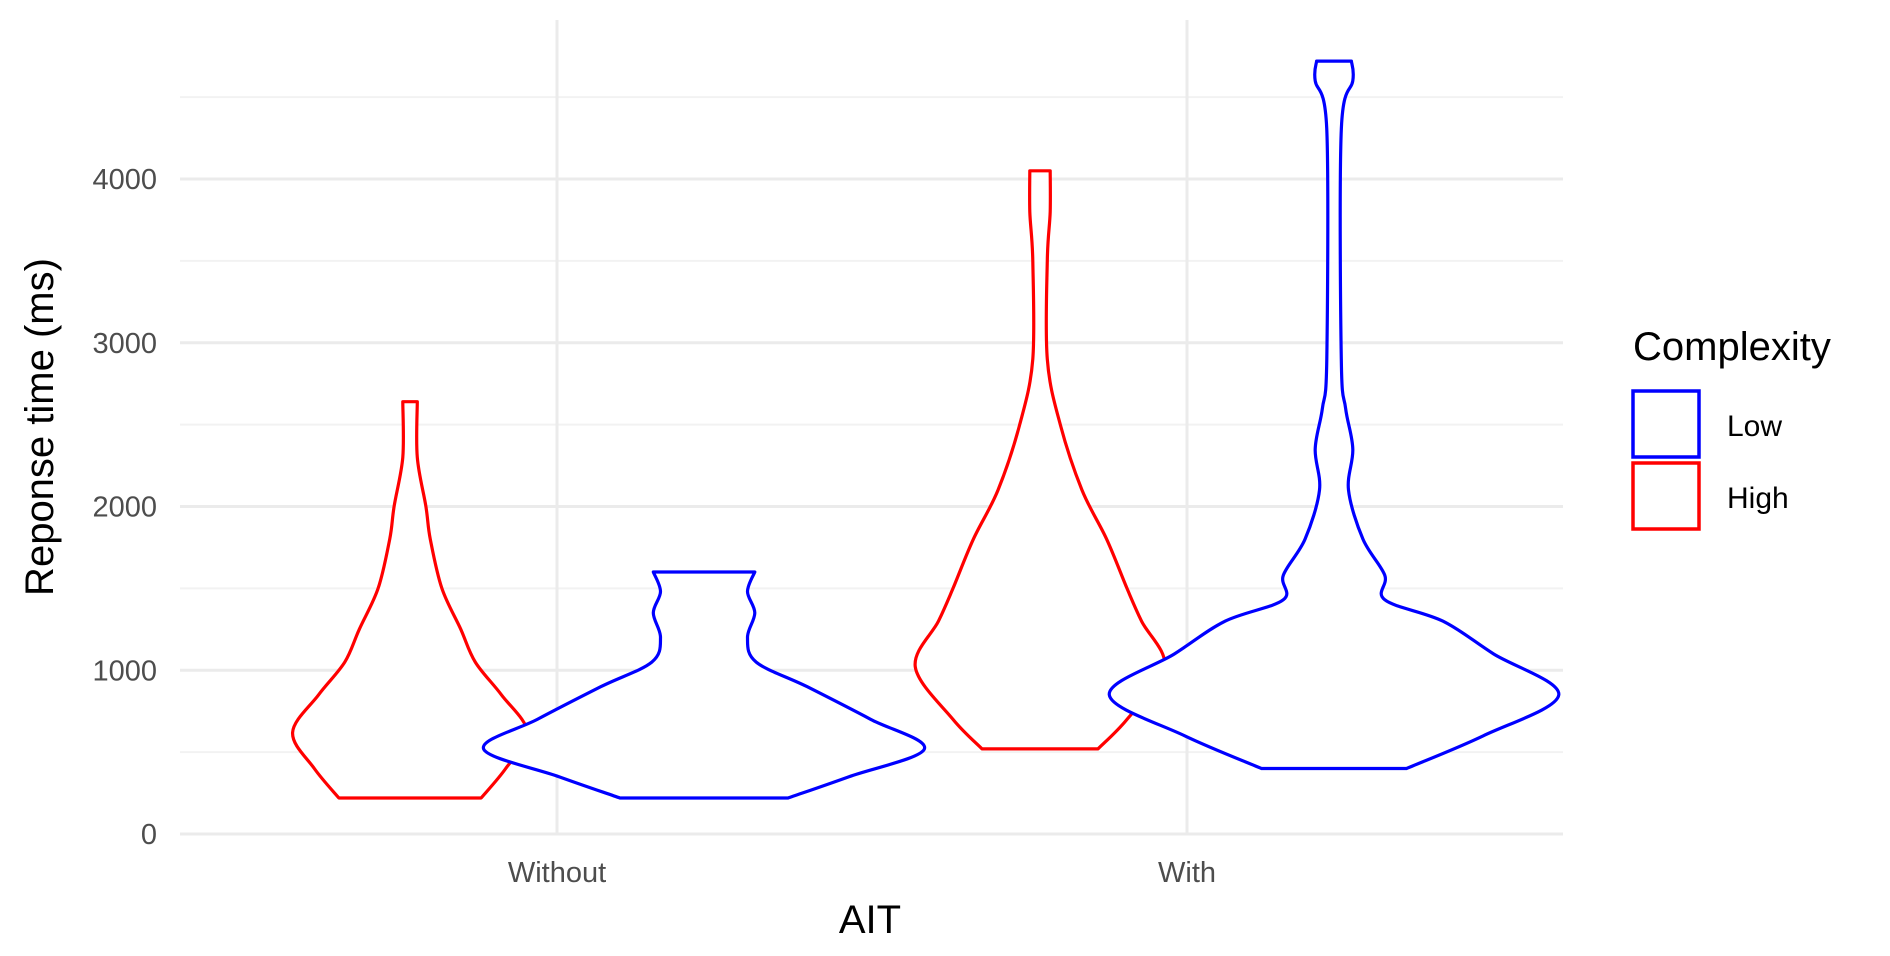 Image resolution: width=1890 pixels, height=956 pixels. What do you see at coordinates (1187, 873) in the screenshot?
I see `x-tick-label: With` at bounding box center [1187, 873].